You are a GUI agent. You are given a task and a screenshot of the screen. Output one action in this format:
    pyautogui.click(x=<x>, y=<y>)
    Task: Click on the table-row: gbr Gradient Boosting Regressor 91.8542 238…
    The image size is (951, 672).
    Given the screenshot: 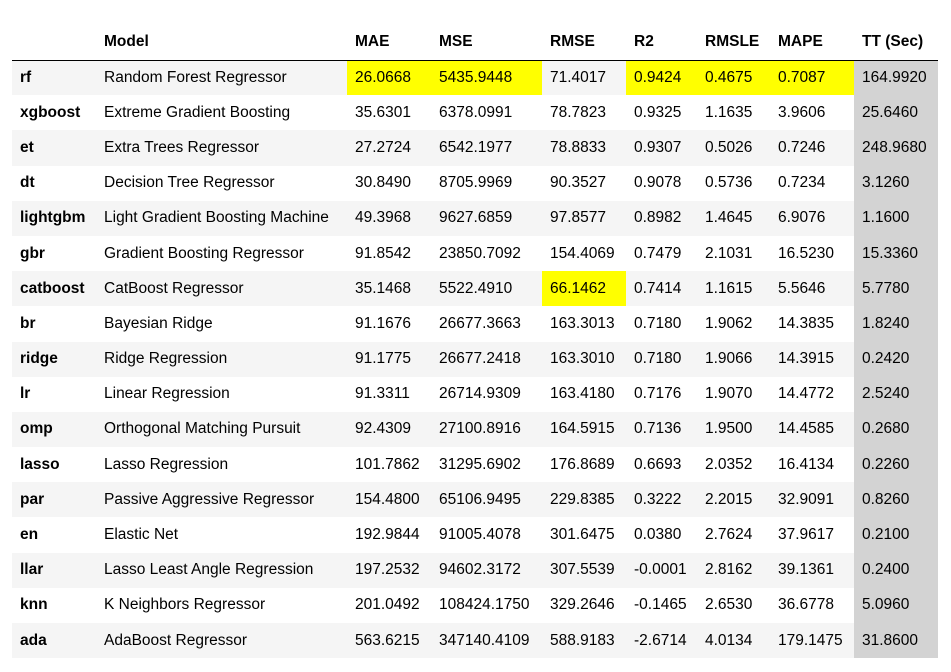 What is the action you would take?
    pyautogui.click(x=475, y=253)
    